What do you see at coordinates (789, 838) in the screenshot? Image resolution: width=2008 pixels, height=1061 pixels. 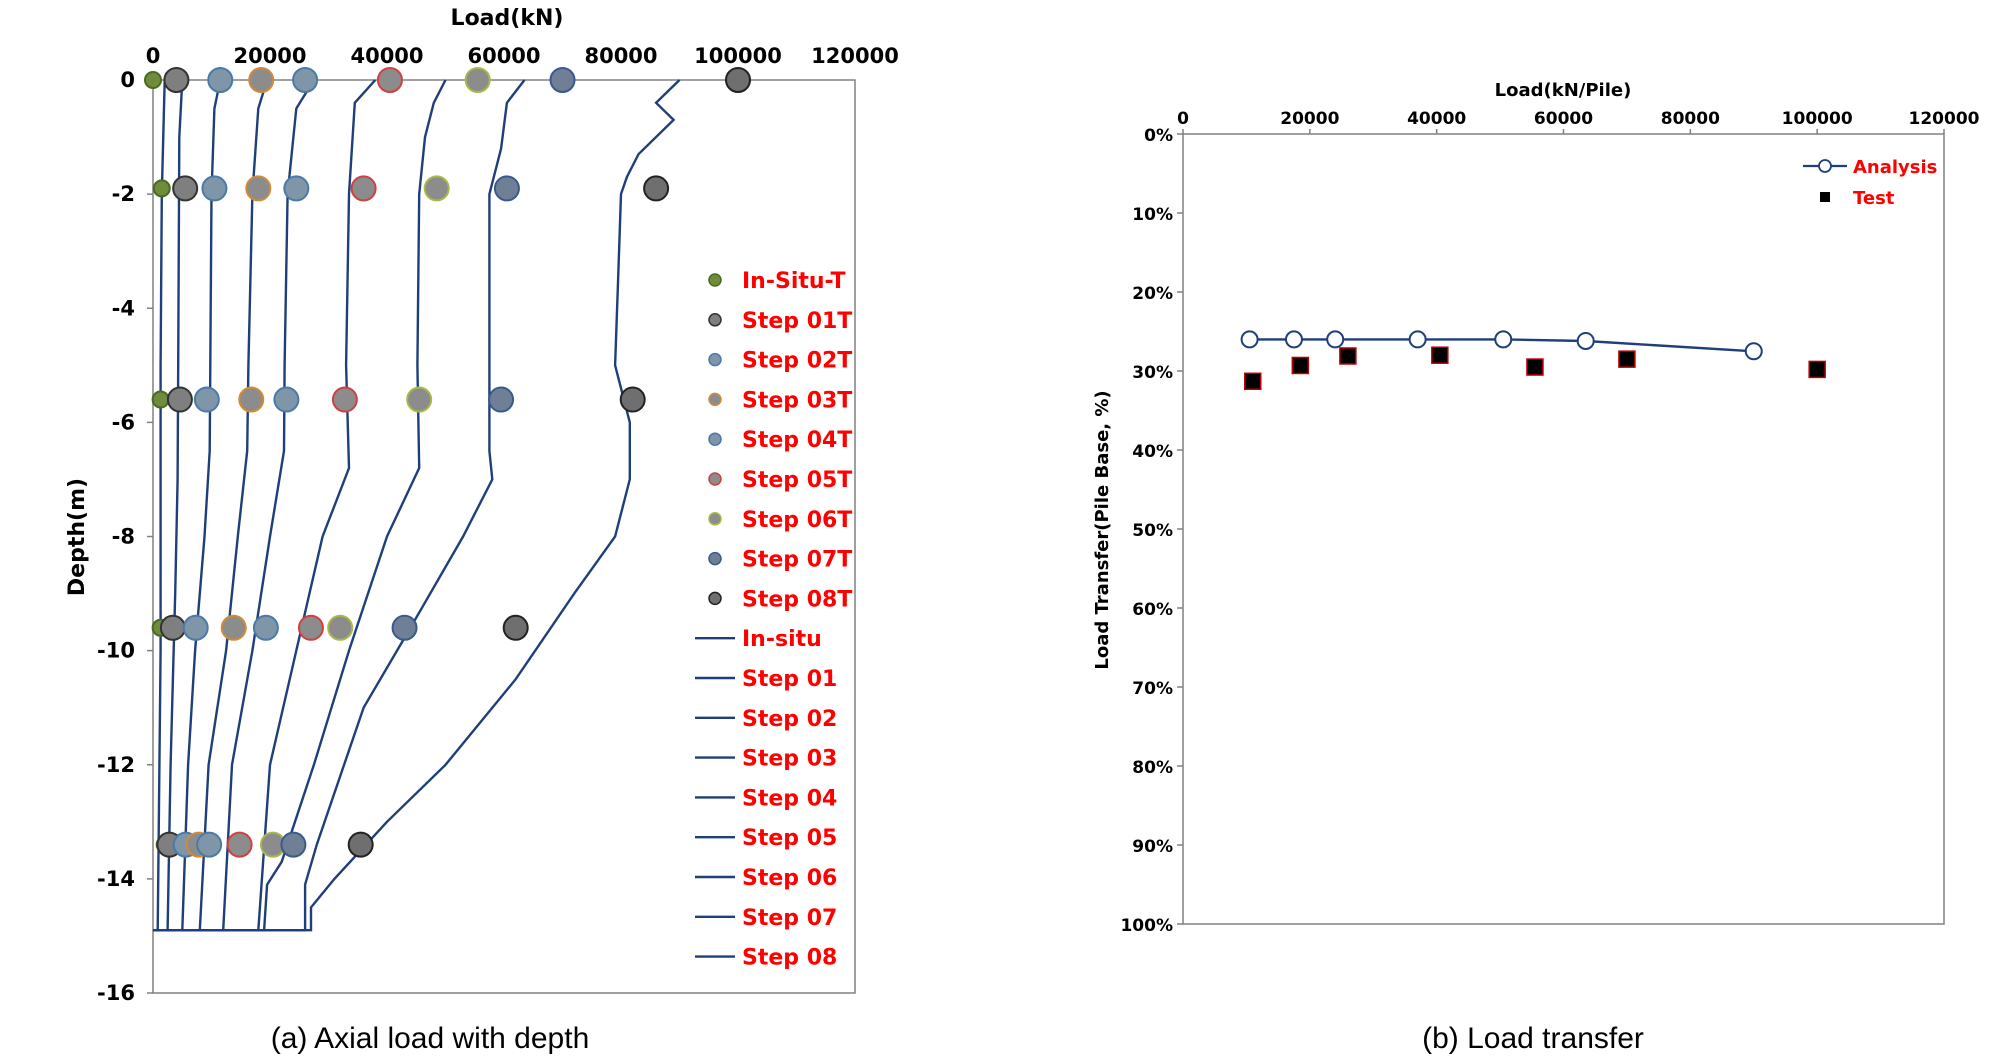 I see `legend-label: Step 05` at bounding box center [789, 838].